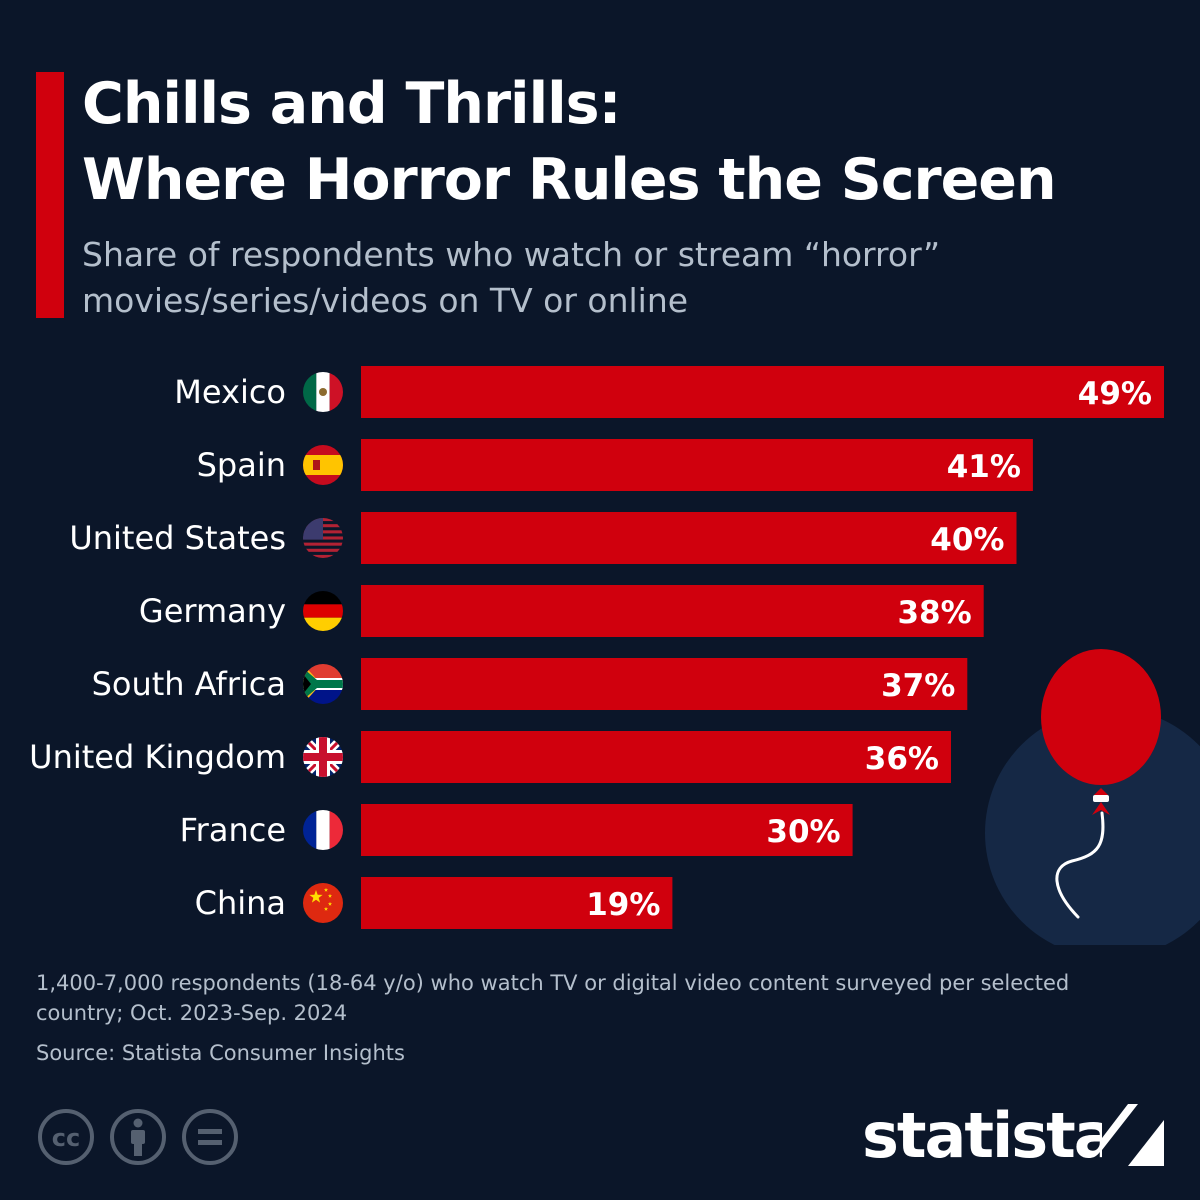 This screenshot has width=1200, height=1200. I want to click on value-label: 36%, so click(902, 759).